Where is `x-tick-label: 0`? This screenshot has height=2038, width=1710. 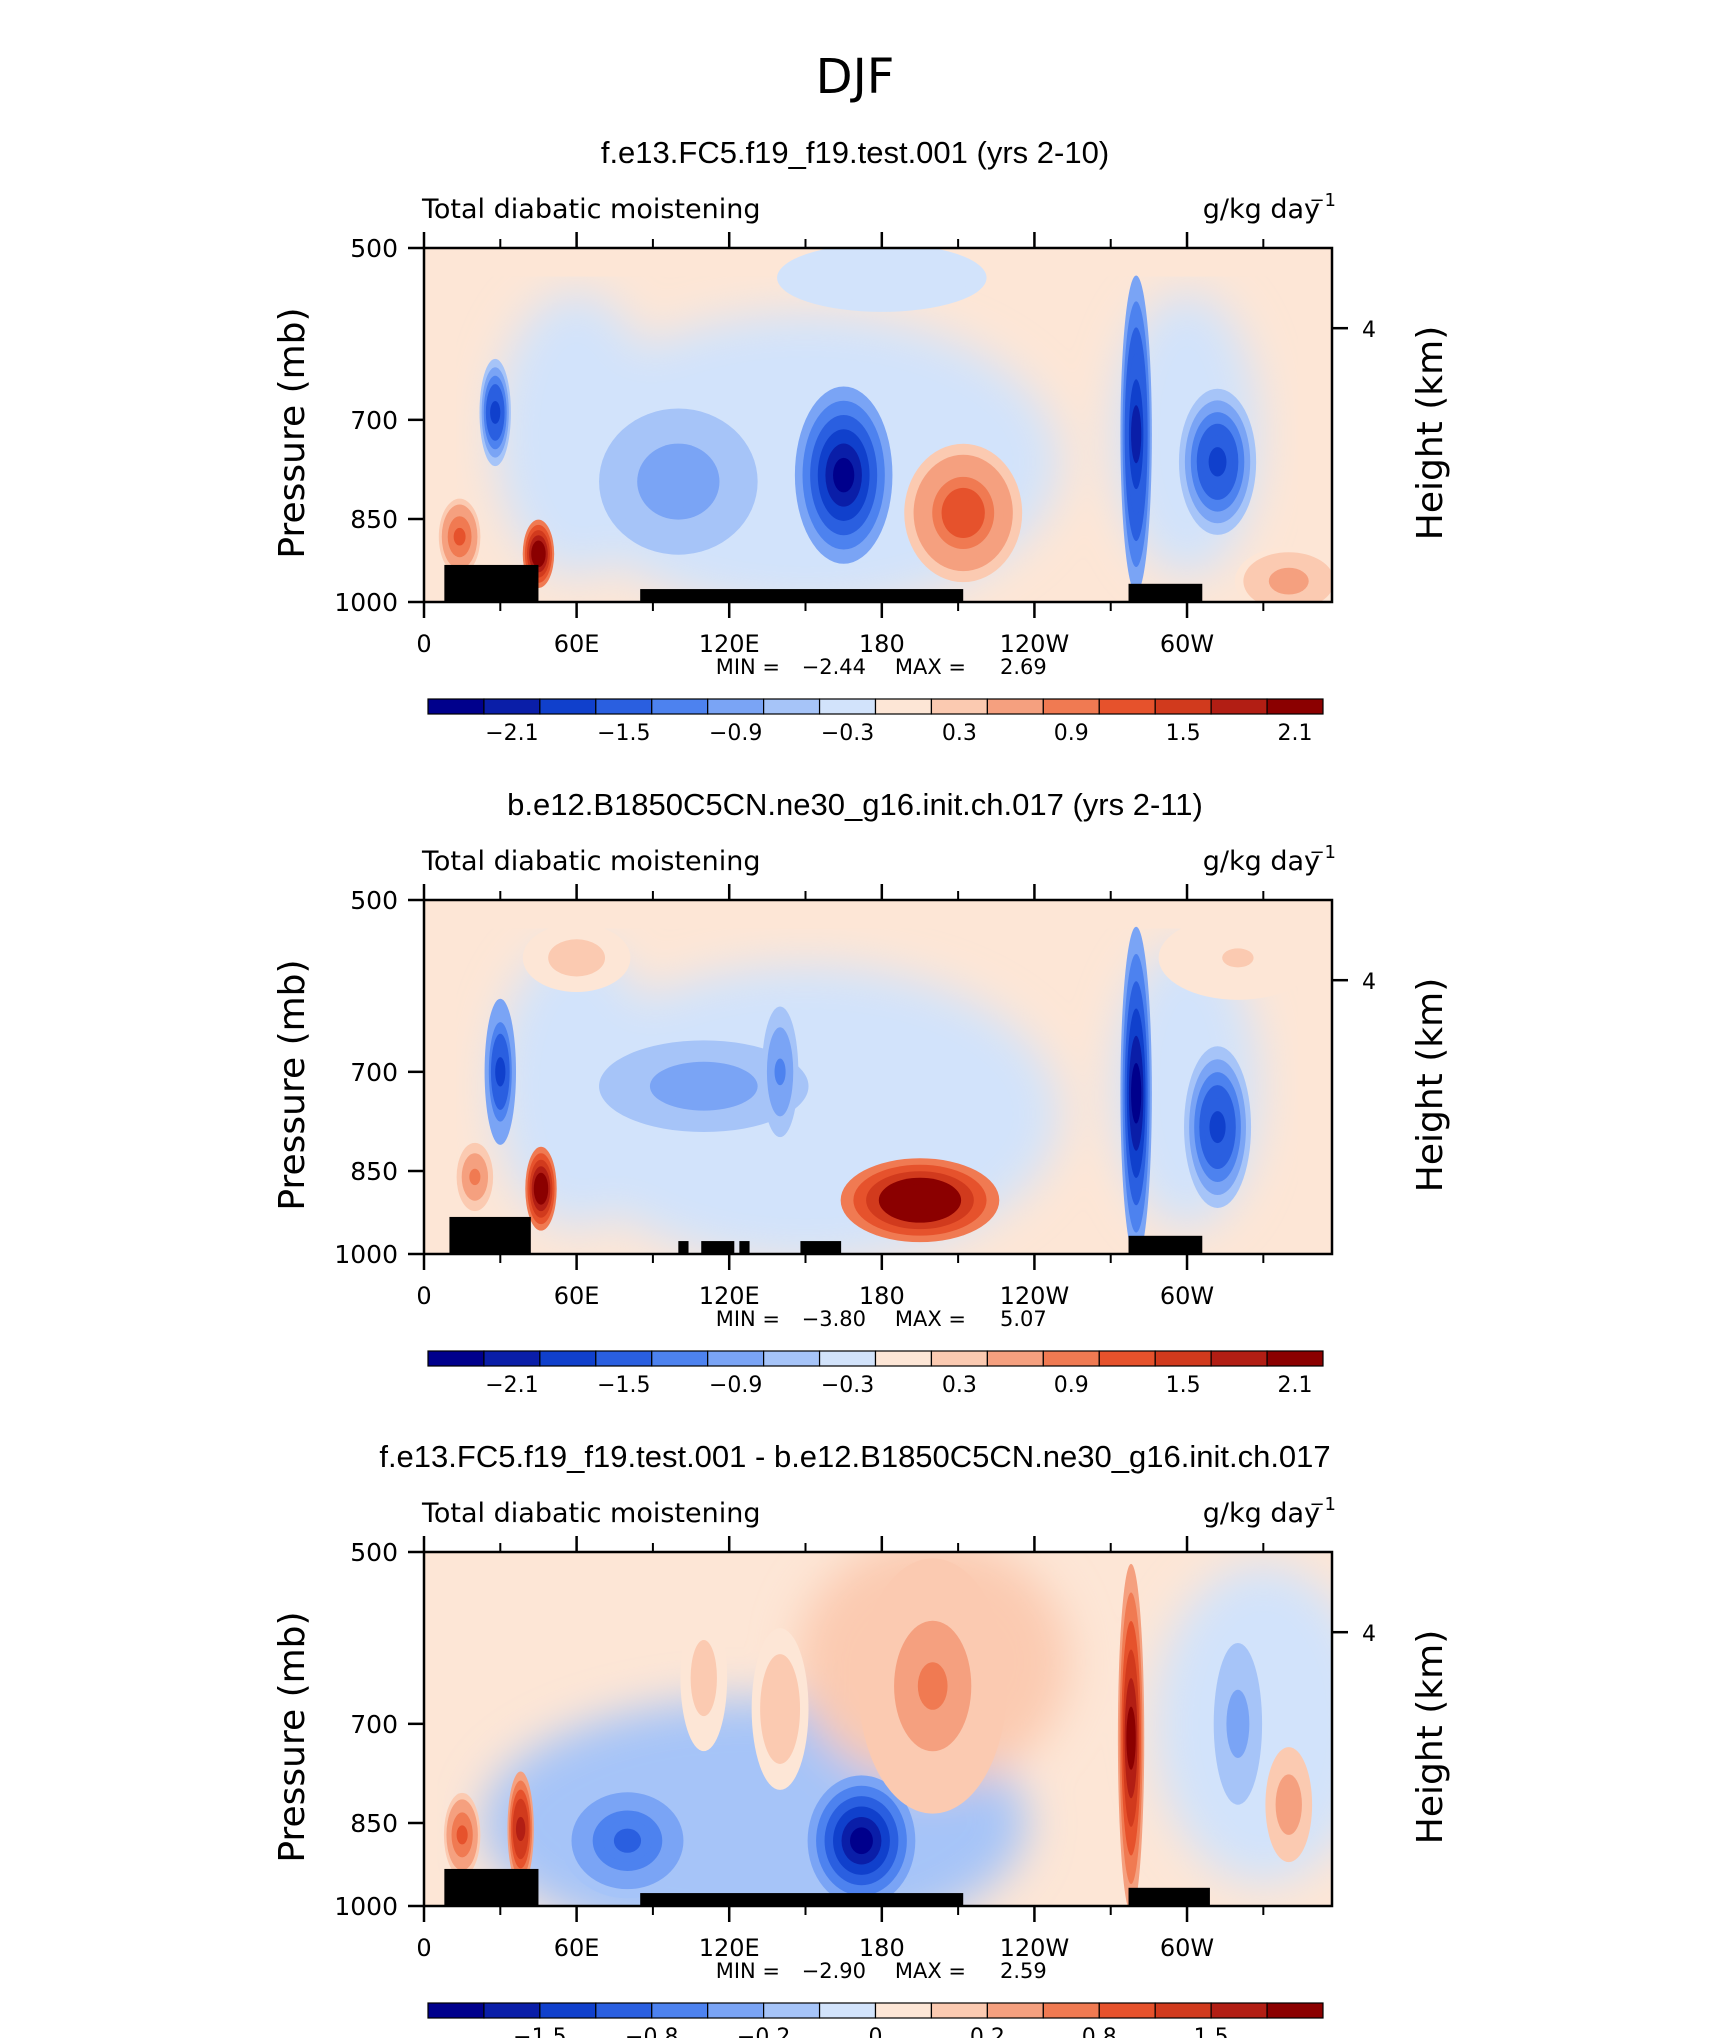
x-tick-label: 0 is located at coordinates (423, 644).